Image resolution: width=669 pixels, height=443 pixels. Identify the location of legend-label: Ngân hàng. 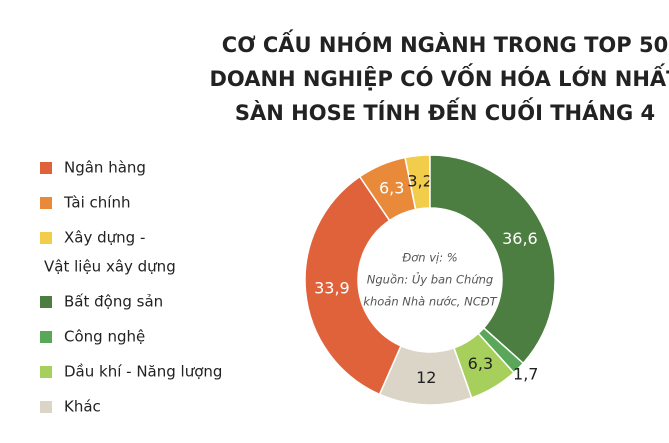
(105, 168).